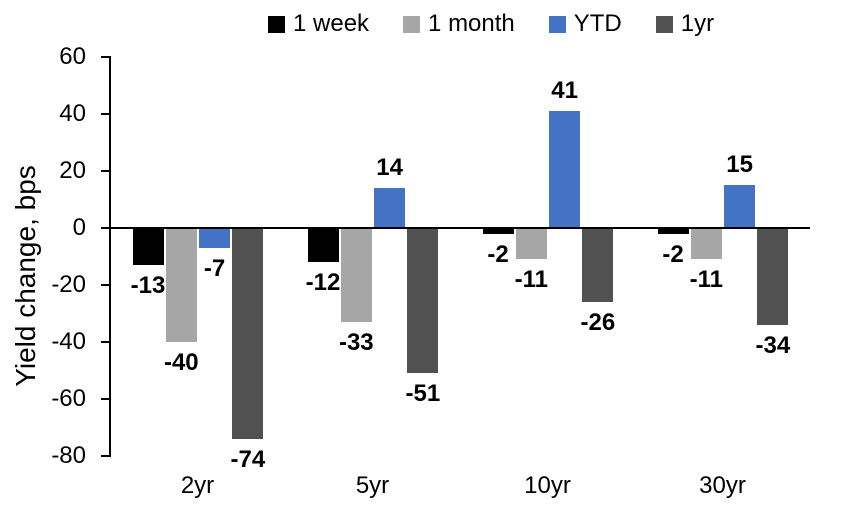 The width and height of the screenshot is (852, 509). I want to click on legend-label: 1yr, so click(697, 23).